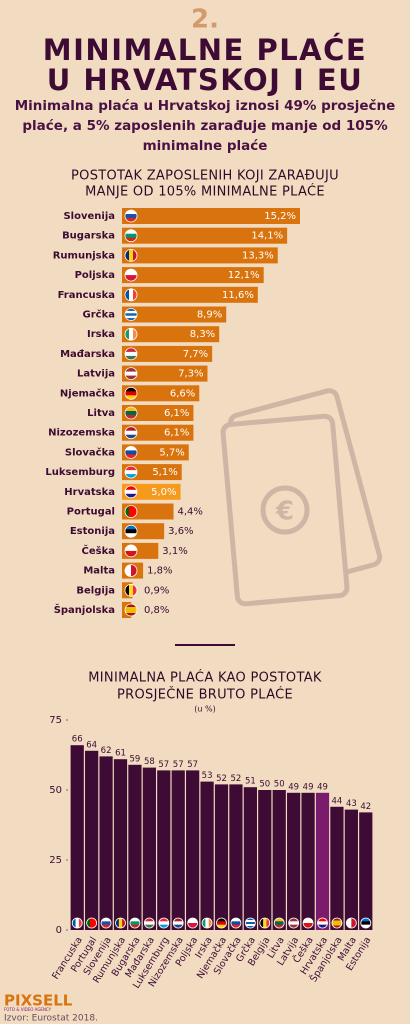 The width and height of the screenshot is (410, 1024). I want to click on category-label: Nizozemska, so click(81, 433).